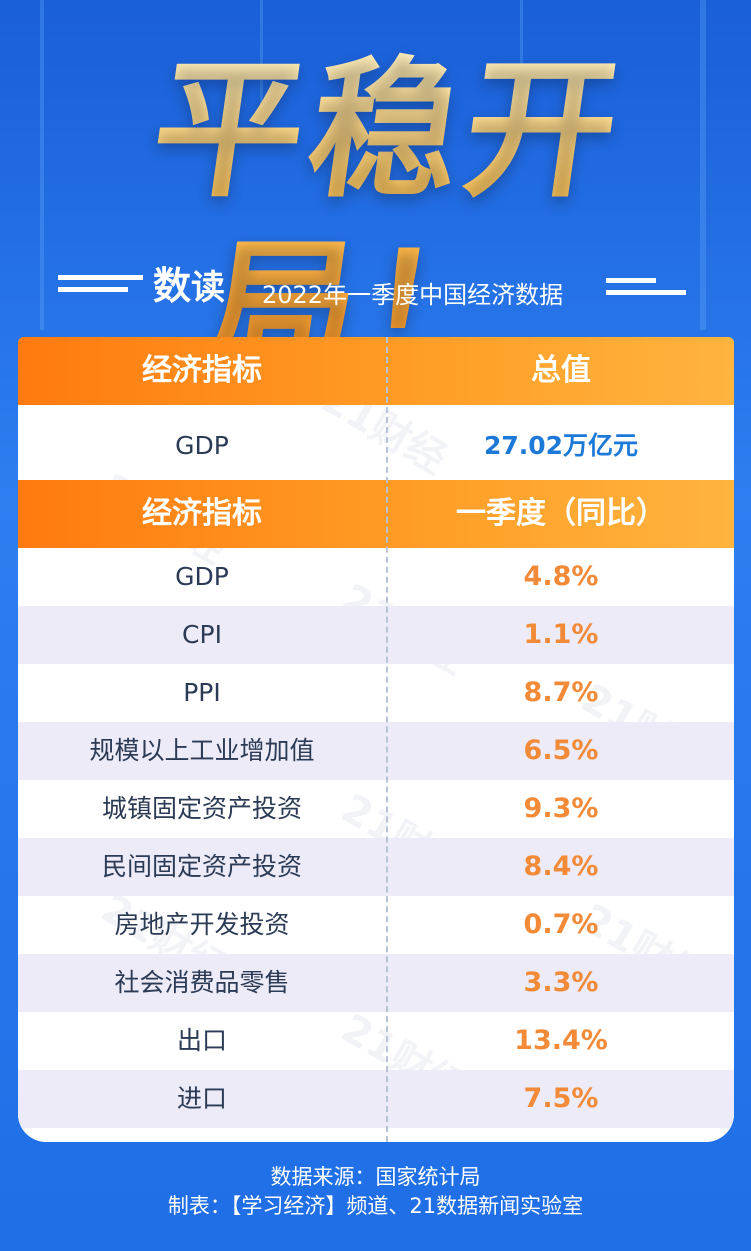 This screenshot has height=1251, width=751. I want to click on credit-text: 制表：【学习经济】频道、21数据新闻实验室, so click(375, 1206).